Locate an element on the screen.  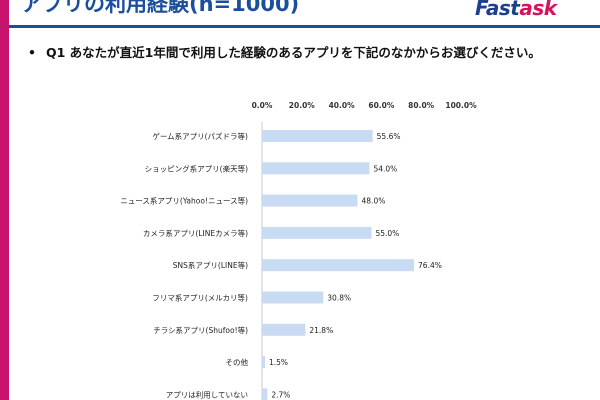
x-tick-label: 0.0% is located at coordinates (262, 105).